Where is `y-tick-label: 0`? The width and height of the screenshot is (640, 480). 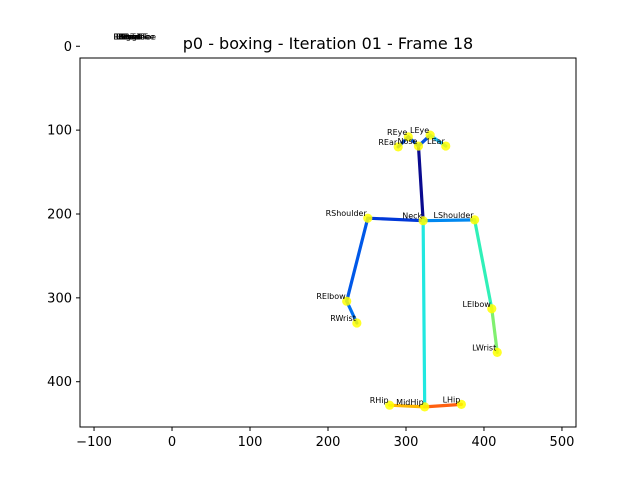
y-tick-label: 0 is located at coordinates (68, 47).